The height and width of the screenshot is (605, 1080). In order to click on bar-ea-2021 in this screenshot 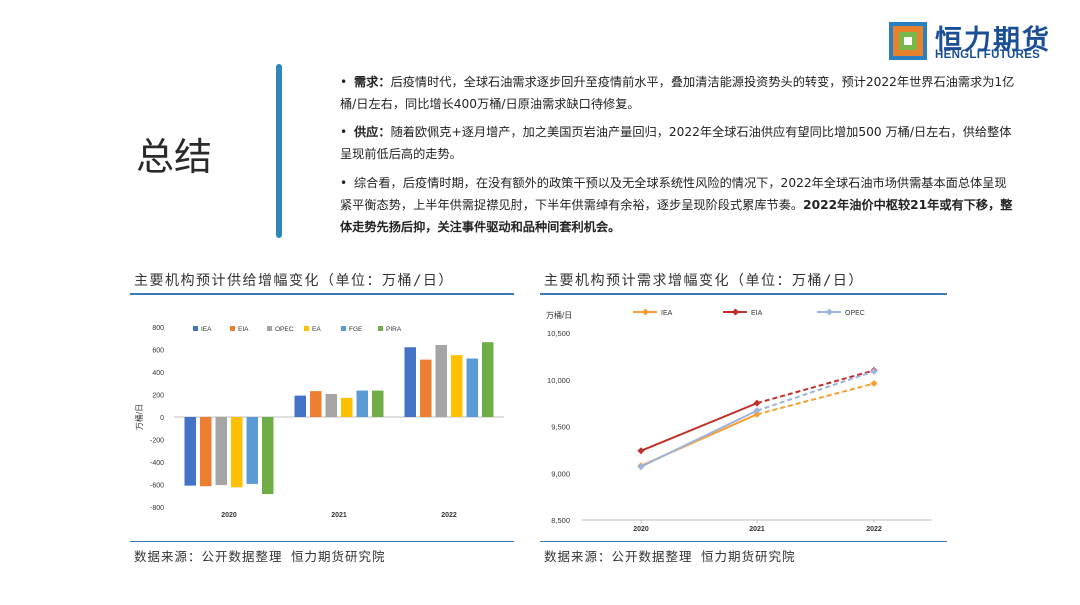, I will do `click(347, 407)`.